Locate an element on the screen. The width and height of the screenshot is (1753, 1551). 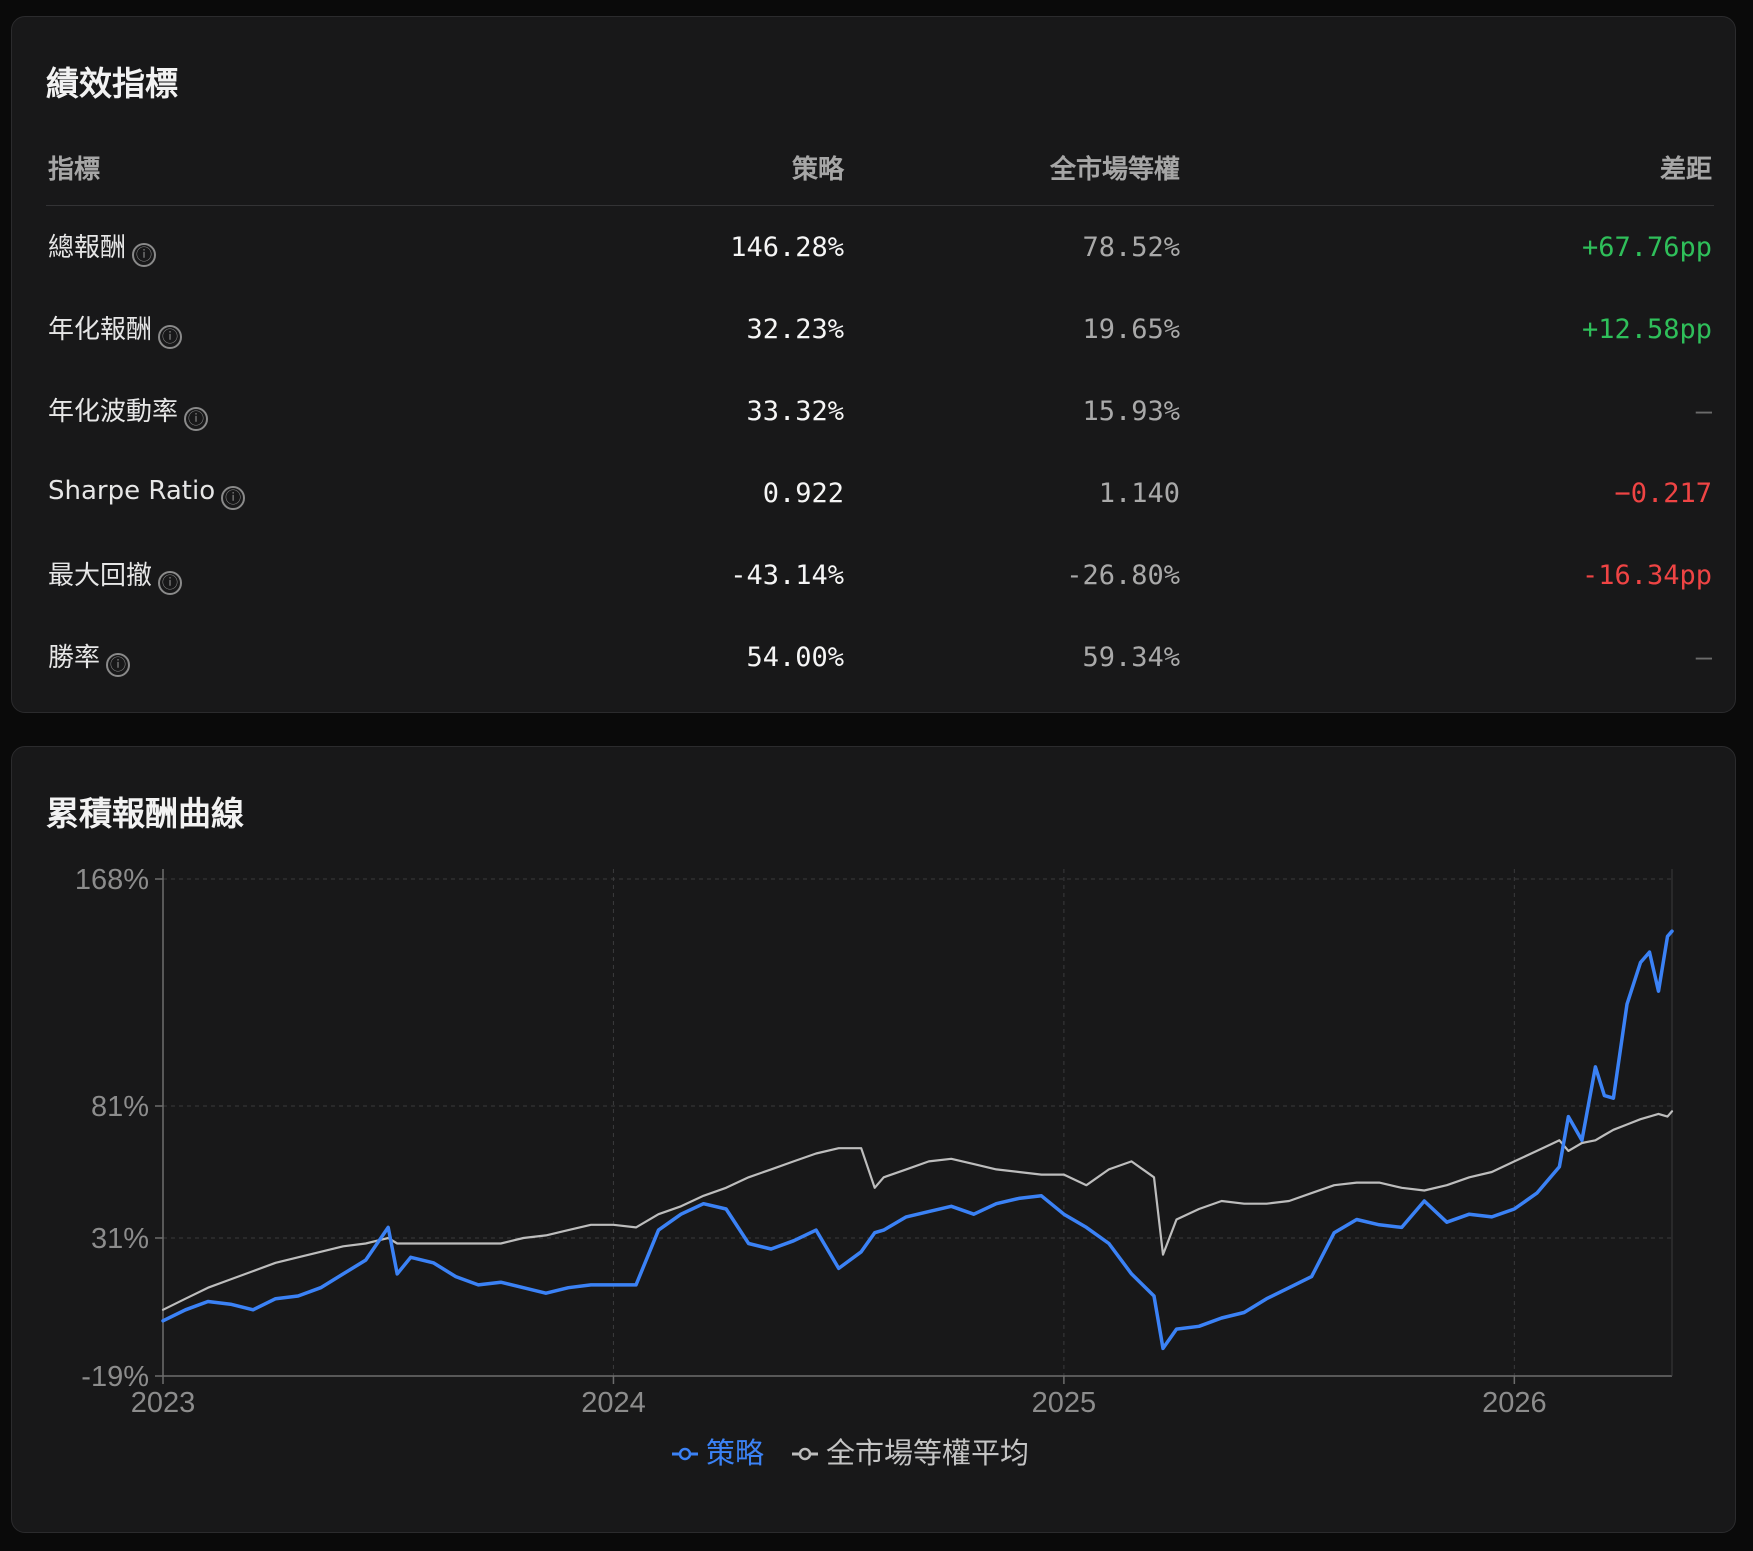
strategy-value: 146.28% is located at coordinates (787, 247).